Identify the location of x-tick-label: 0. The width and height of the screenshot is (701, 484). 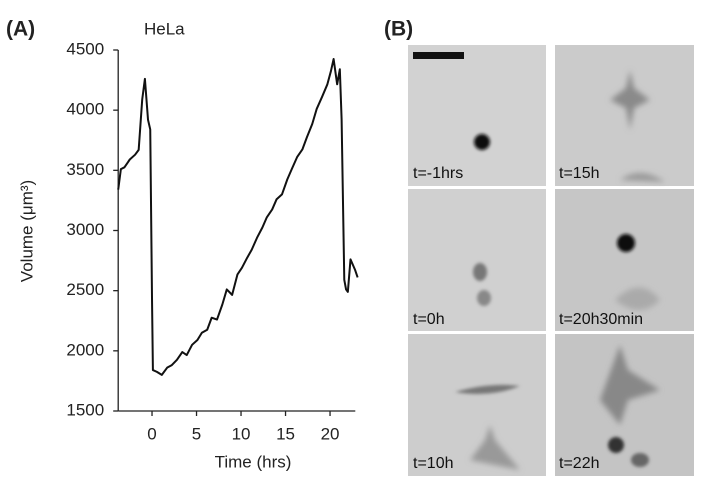
(151, 433).